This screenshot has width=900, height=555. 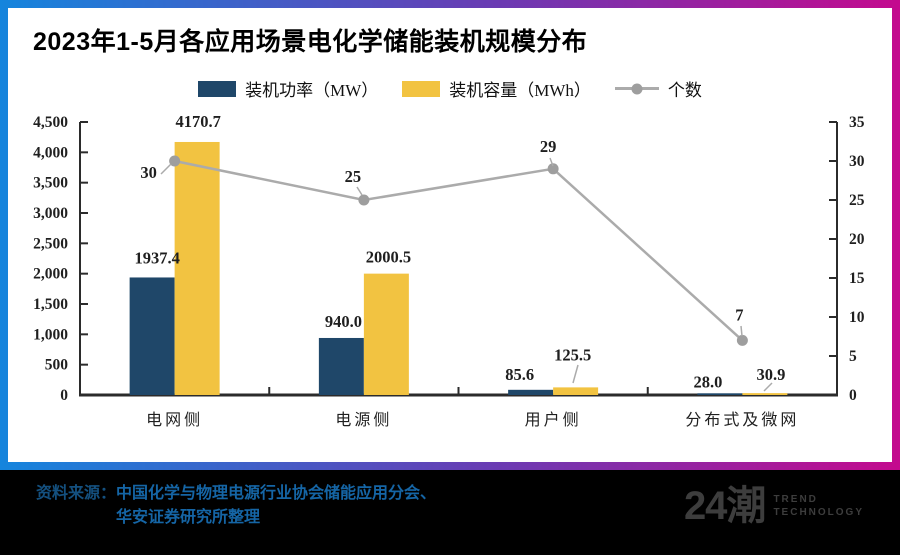 I want to click on right-tick-label: 0, so click(x=853, y=395).